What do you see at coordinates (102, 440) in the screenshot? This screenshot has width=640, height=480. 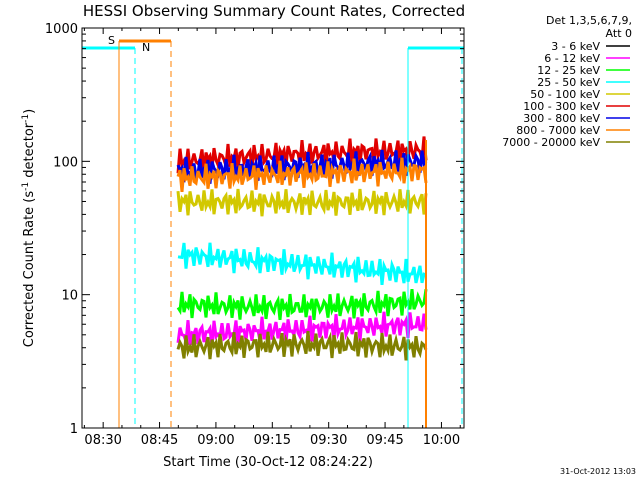 I see `x-tick-label: 08:30` at bounding box center [102, 440].